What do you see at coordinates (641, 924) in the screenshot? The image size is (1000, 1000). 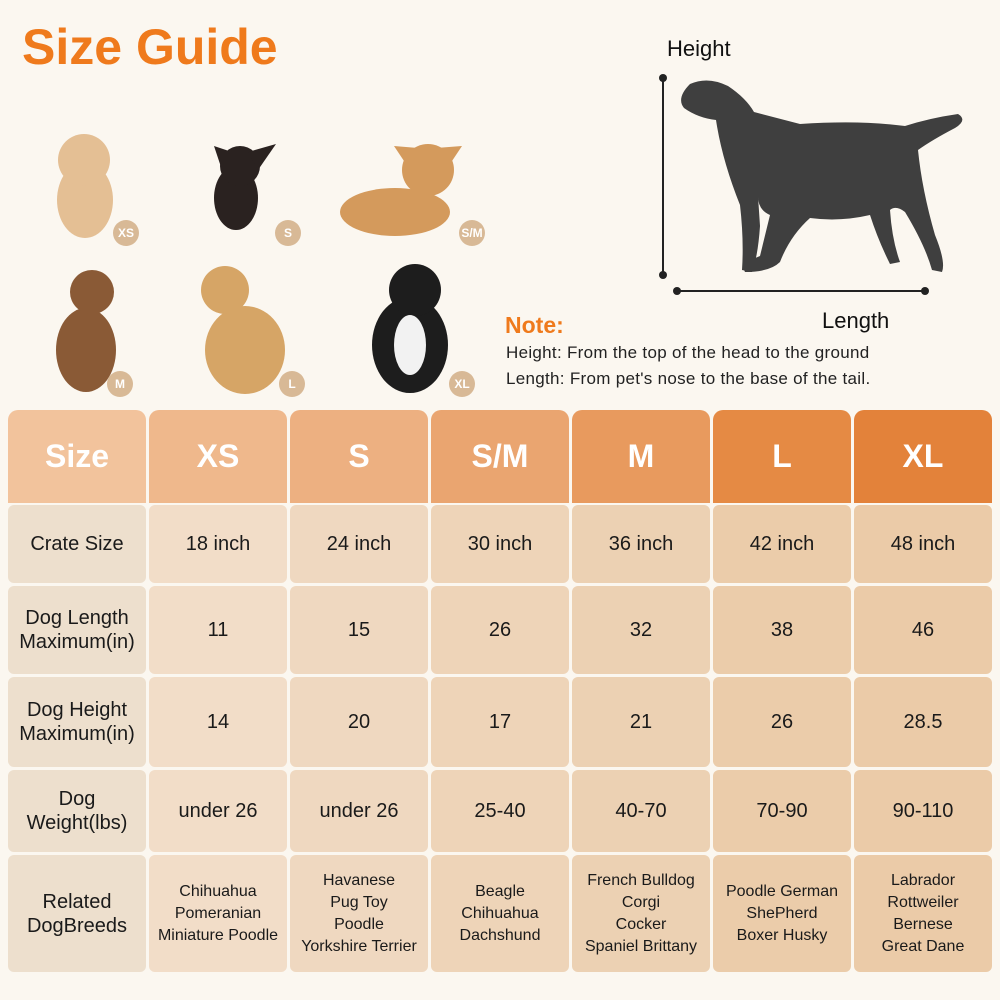 I see `breed-line: Cocker` at bounding box center [641, 924].